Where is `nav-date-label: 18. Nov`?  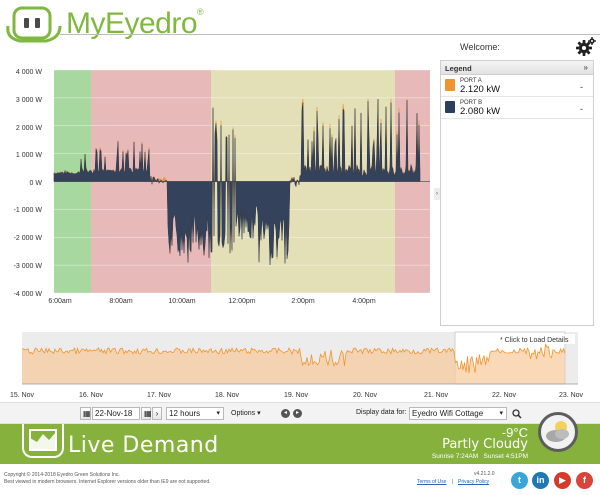 nav-date-label: 18. Nov is located at coordinates (227, 395).